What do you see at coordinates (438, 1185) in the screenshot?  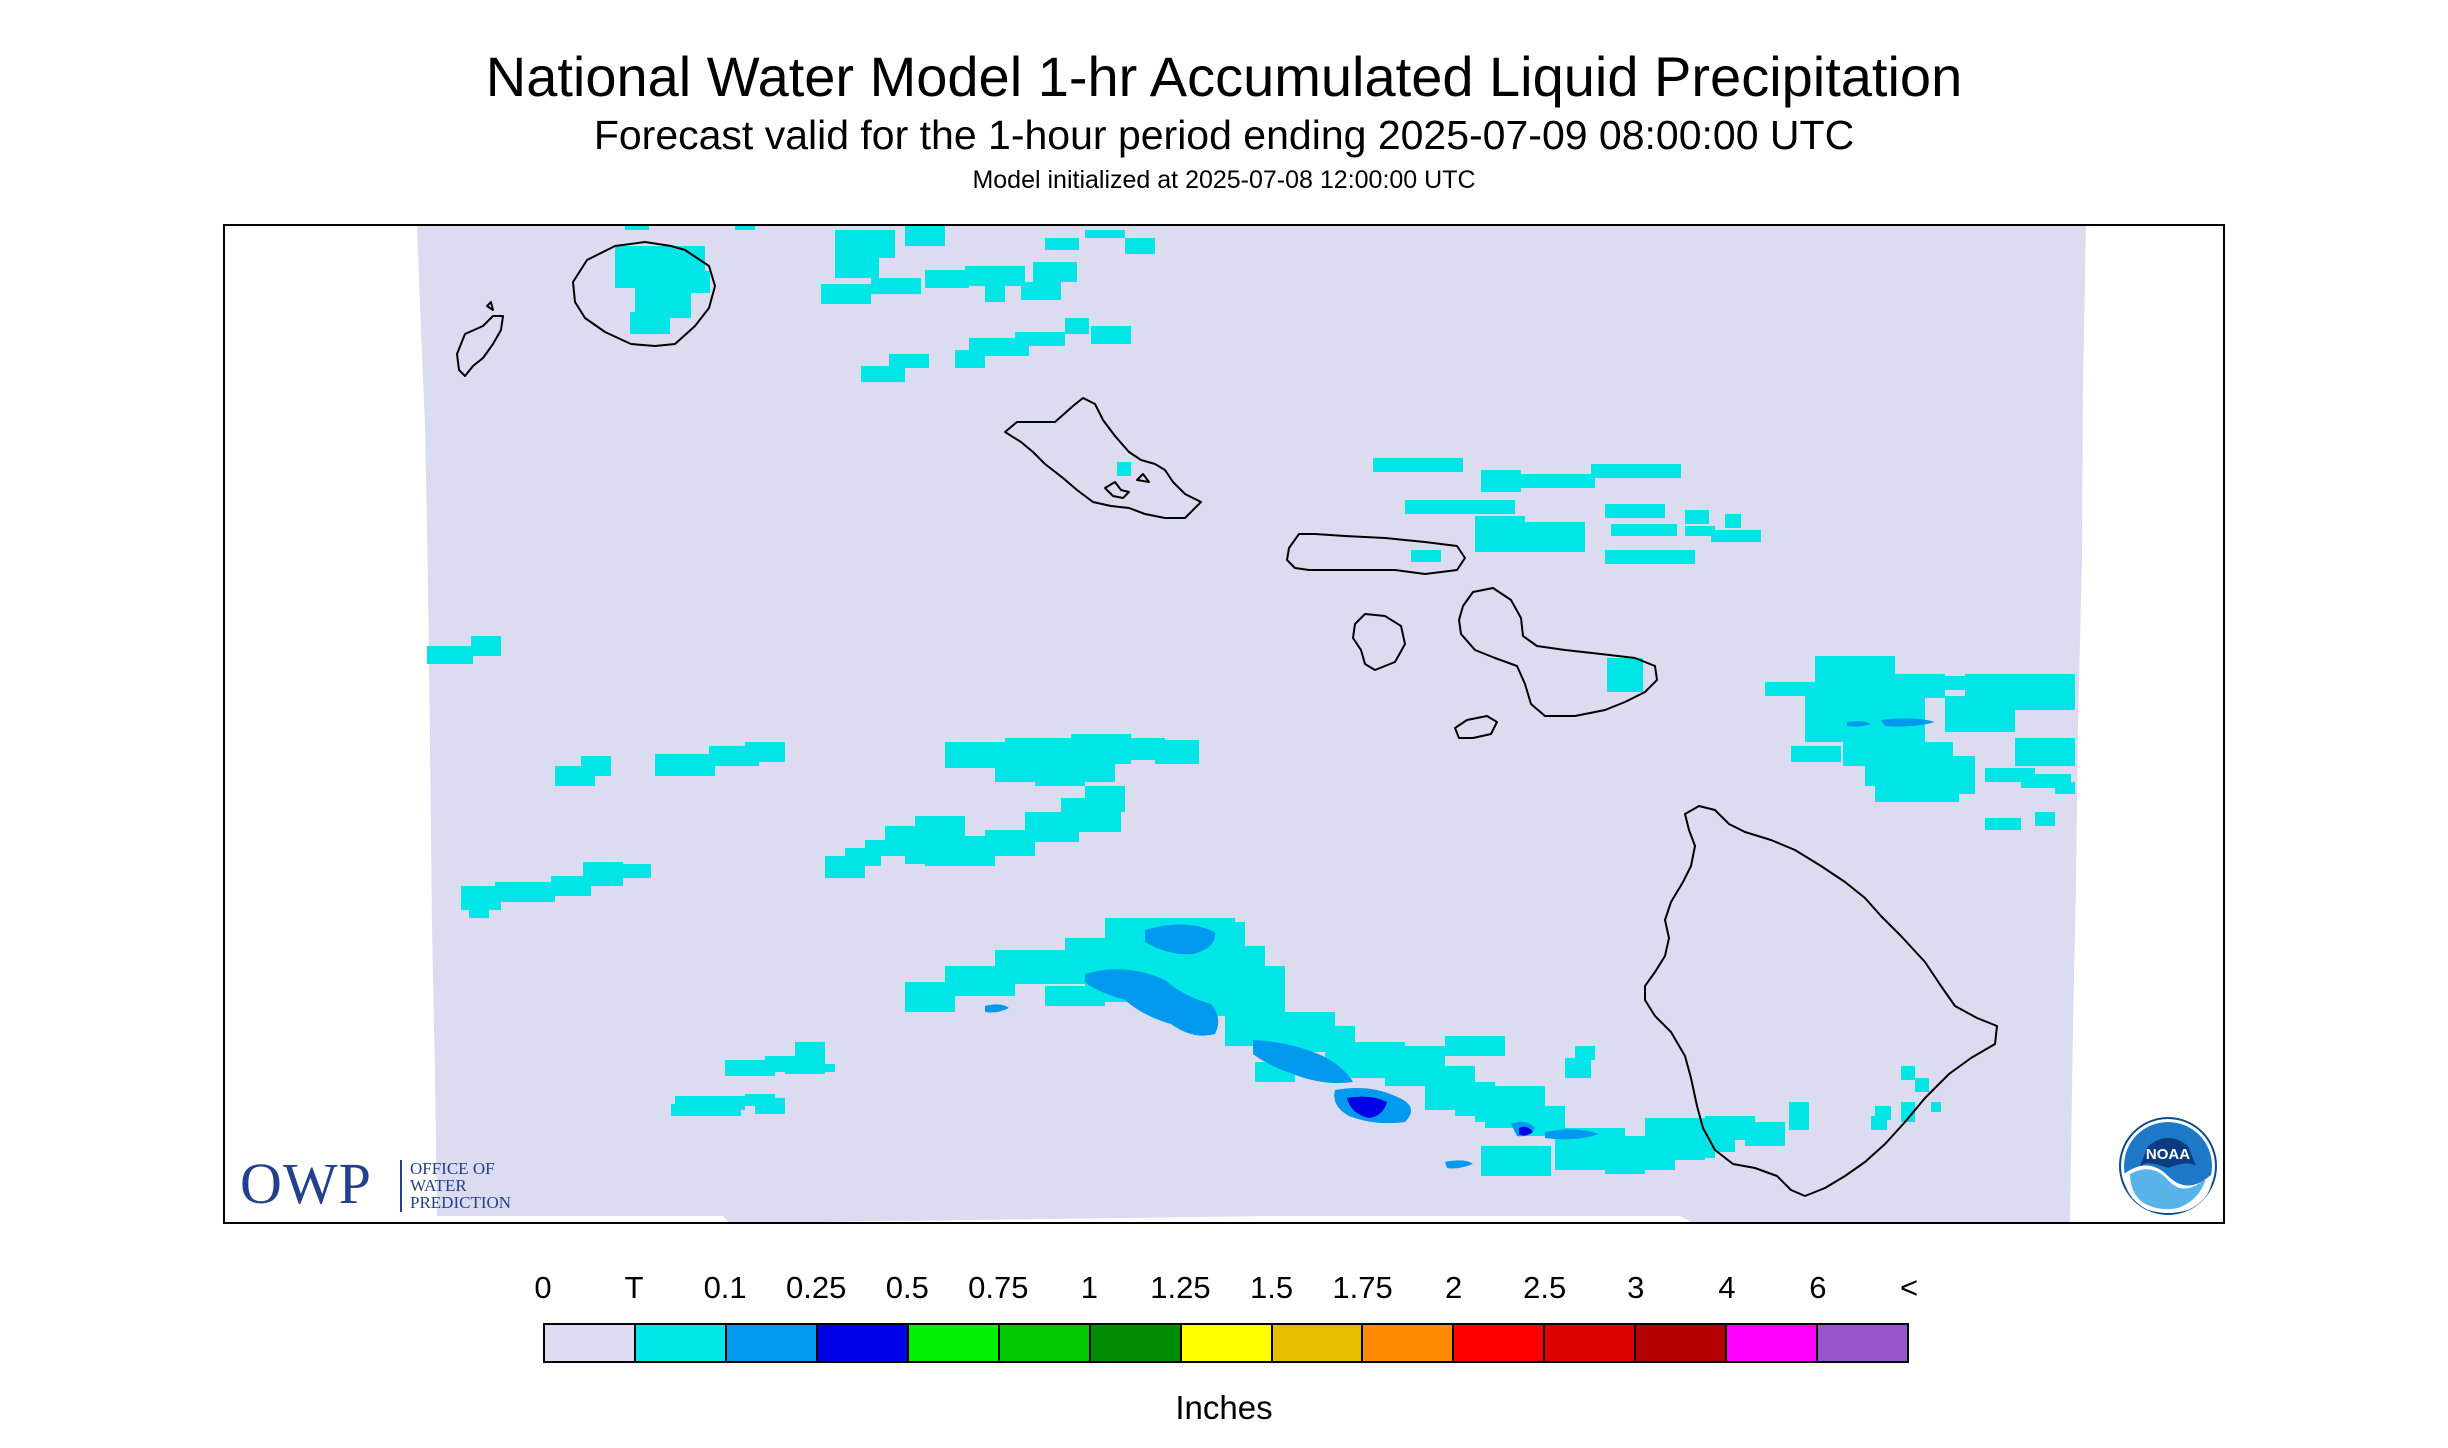 I see `owp-line-2: WATER` at bounding box center [438, 1185].